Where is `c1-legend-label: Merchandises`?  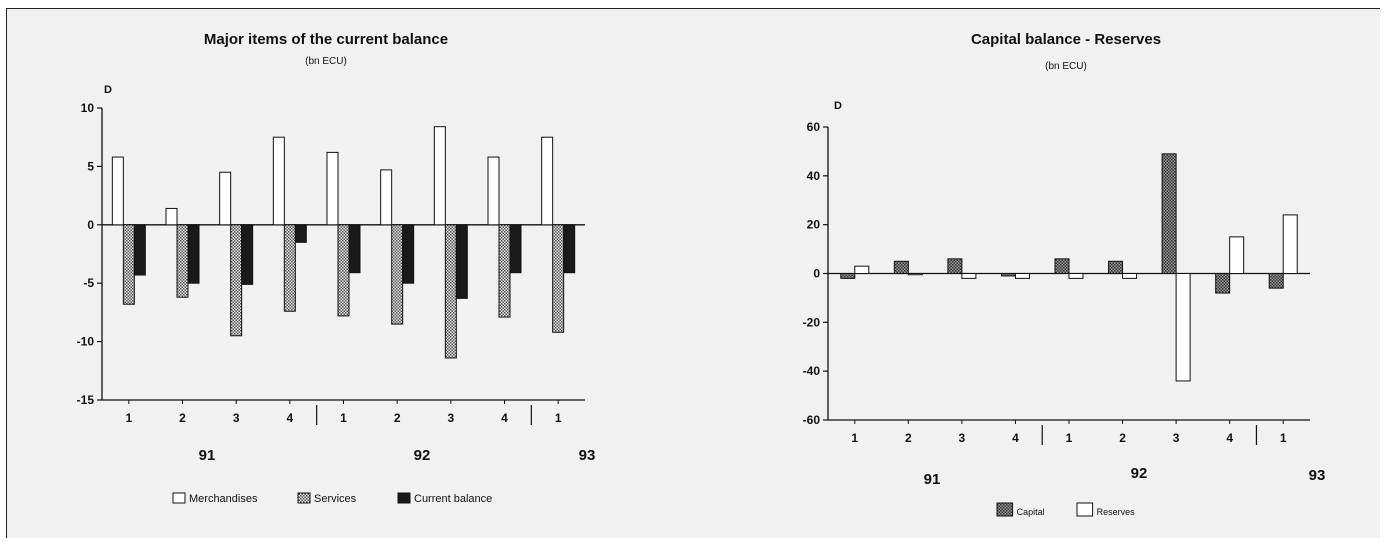 c1-legend-label: Merchandises is located at coordinates (223, 499).